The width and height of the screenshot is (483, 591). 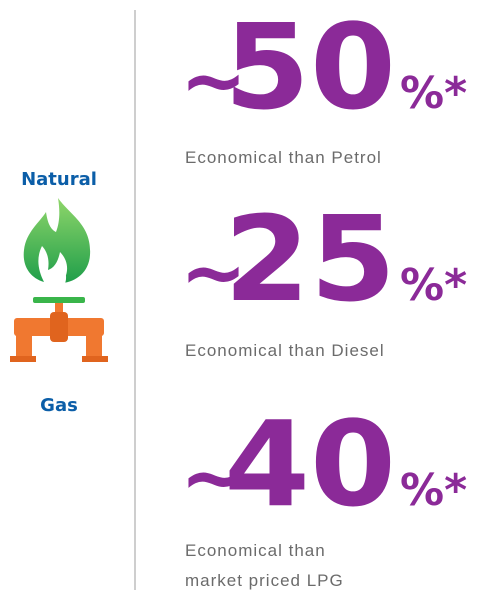 What do you see at coordinates (310, 259) in the screenshot?
I see `stat-value: 25` at bounding box center [310, 259].